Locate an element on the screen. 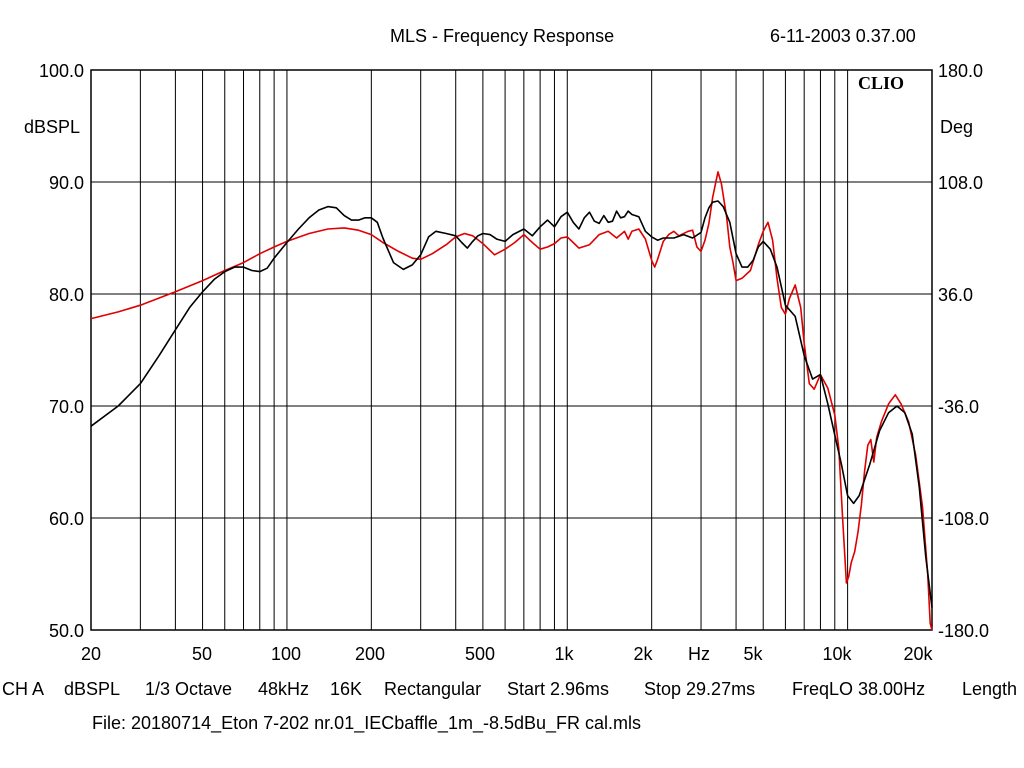 The height and width of the screenshot is (768, 1024). setting-smoothing: 1/3 Octave is located at coordinates (189, 689).